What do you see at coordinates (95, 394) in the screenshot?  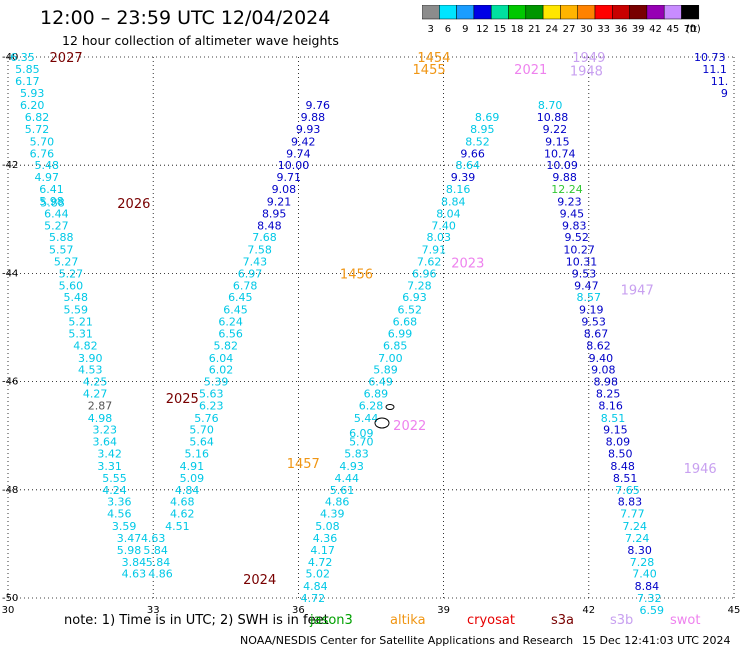 I see `wave-height-value: 4.27` at bounding box center [95, 394].